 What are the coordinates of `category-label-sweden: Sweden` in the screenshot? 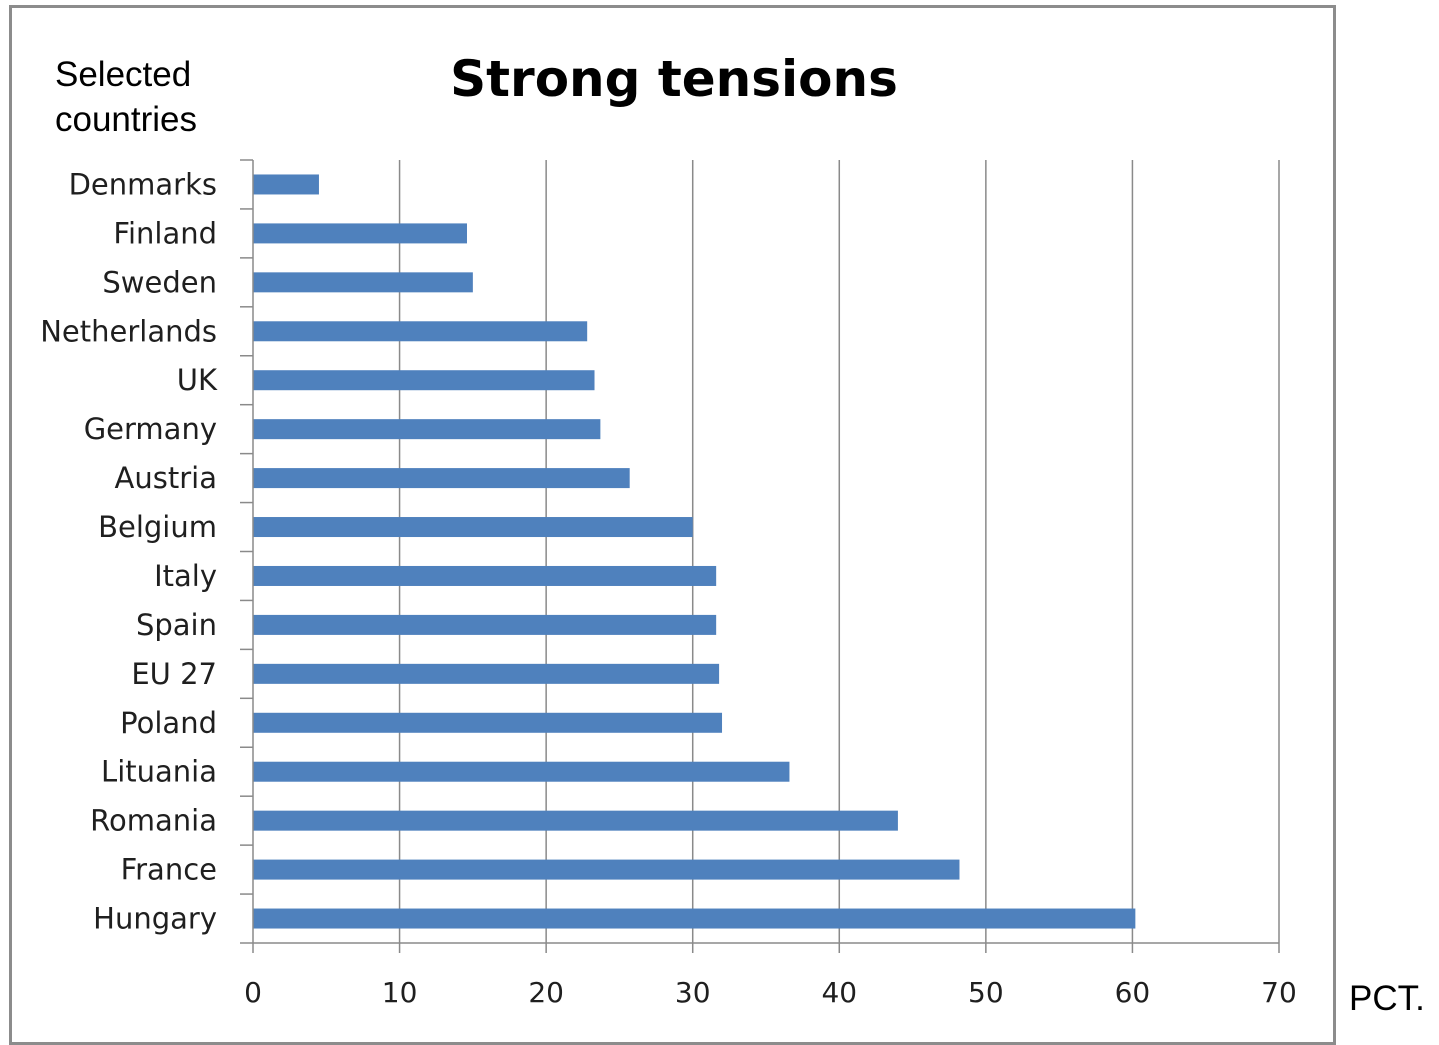 It's located at (159, 282).